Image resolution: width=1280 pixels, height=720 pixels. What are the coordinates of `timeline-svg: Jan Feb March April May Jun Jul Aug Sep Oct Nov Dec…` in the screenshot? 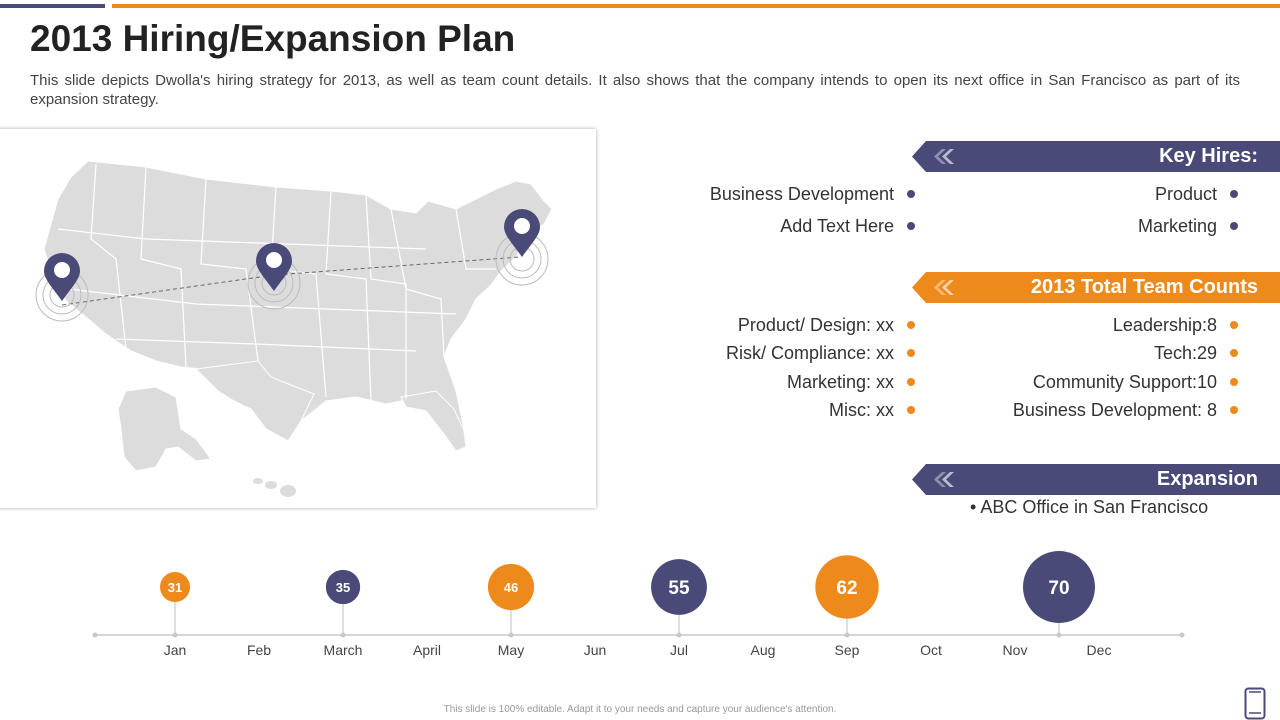 It's located at (638, 604).